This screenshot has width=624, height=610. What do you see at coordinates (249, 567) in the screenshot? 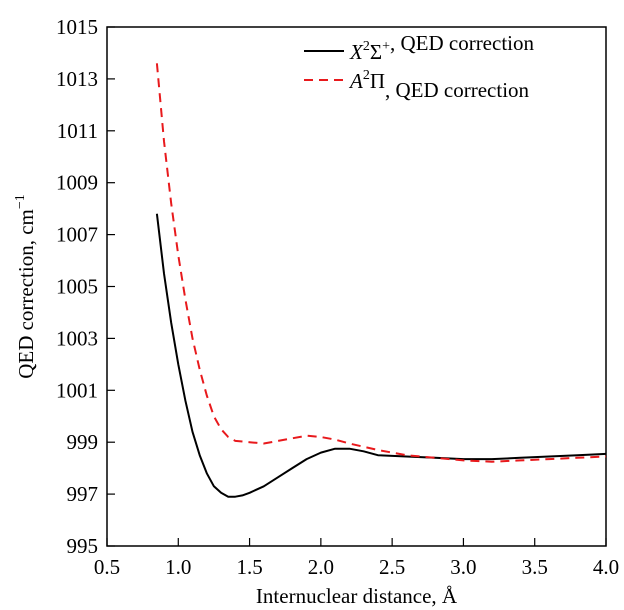
I see `x-tick-label: 1.5` at bounding box center [249, 567].